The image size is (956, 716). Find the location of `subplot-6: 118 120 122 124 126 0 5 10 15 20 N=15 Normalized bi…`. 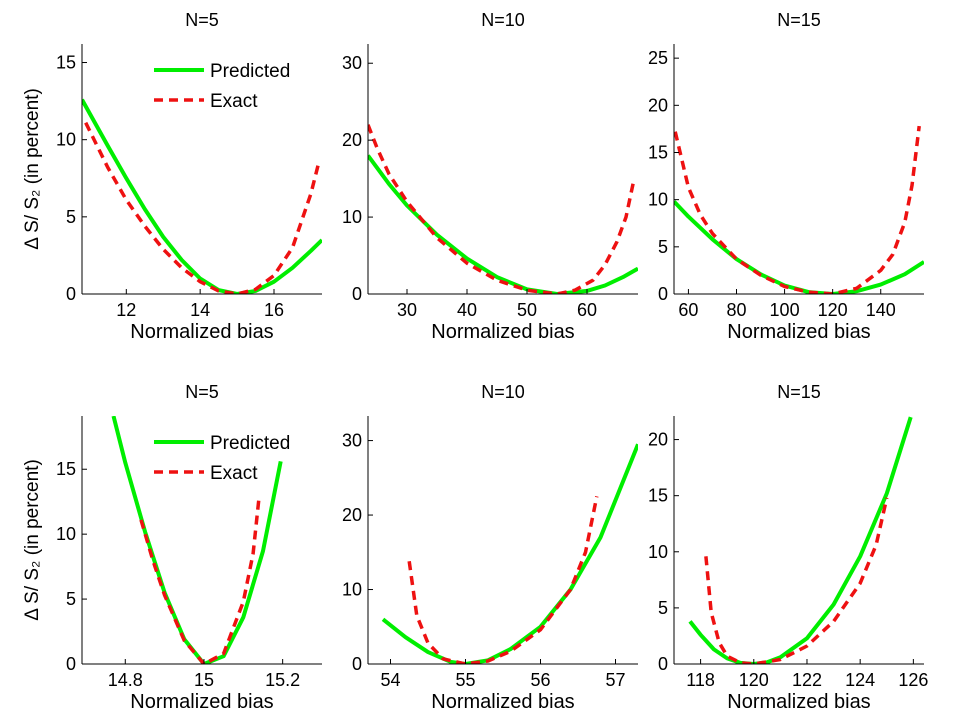

subplot-6: 118 120 122 124 126 0 5 10 15 20 N=15 Normalized bi… is located at coordinates (788, 547).